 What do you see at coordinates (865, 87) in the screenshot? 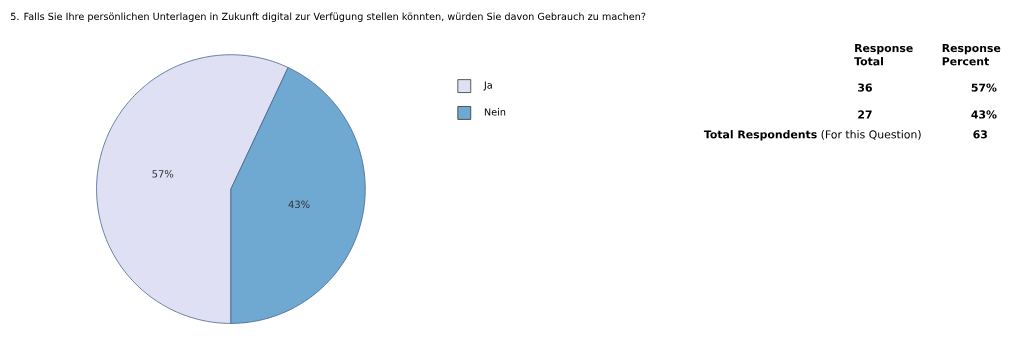
I see `text: 36` at bounding box center [865, 87].